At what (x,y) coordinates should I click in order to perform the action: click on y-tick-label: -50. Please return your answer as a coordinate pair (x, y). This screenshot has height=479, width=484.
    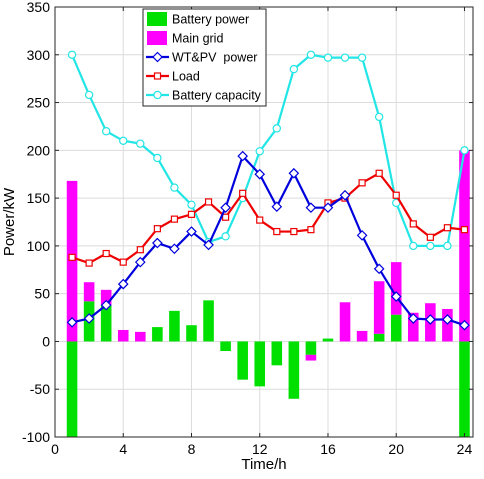
    Looking at the image, I should click on (40, 389).